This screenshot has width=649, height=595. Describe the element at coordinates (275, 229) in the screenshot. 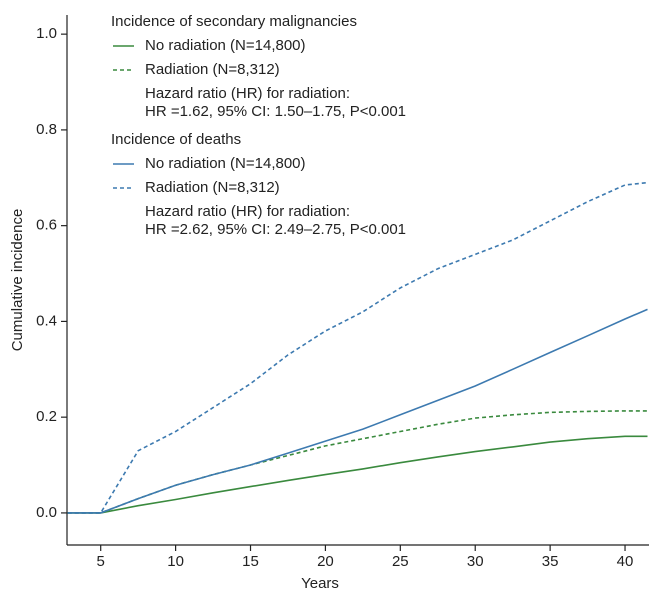

I see `legend-note: HR =2.62, 95% CI: 2.49–2.75, P<0.001` at that location.